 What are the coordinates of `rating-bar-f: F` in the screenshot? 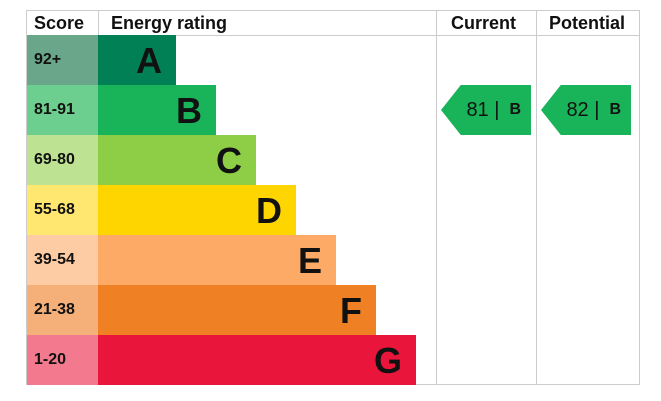 It's located at (237, 310).